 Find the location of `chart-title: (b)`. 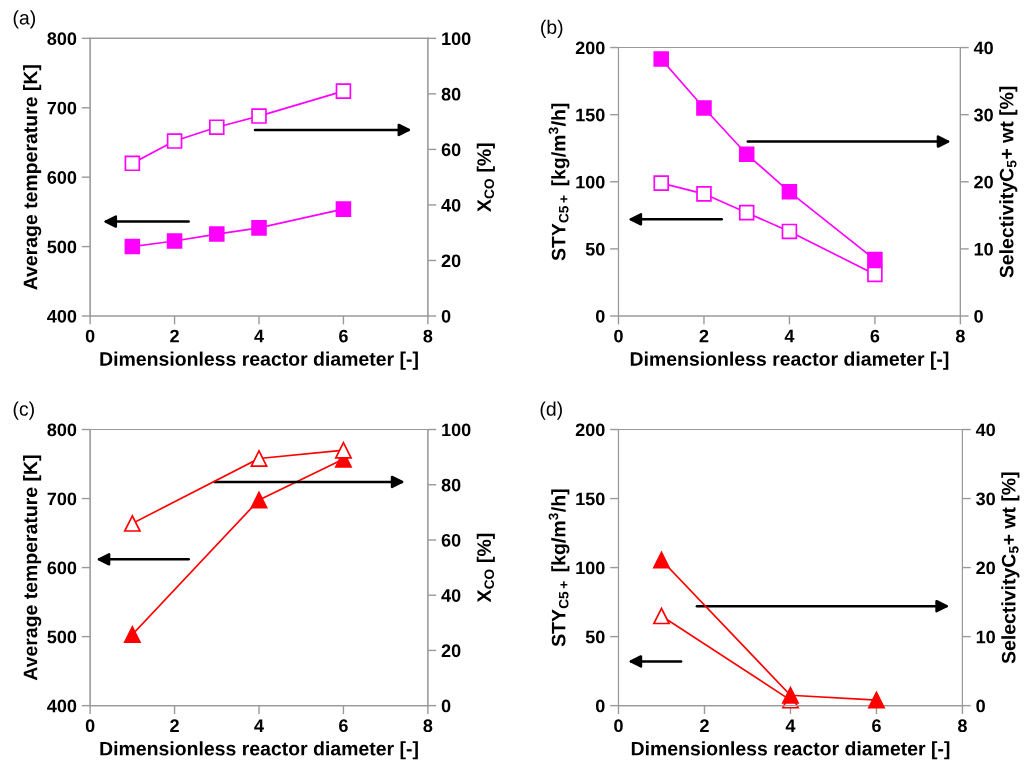

chart-title: (b) is located at coordinates (552, 28).